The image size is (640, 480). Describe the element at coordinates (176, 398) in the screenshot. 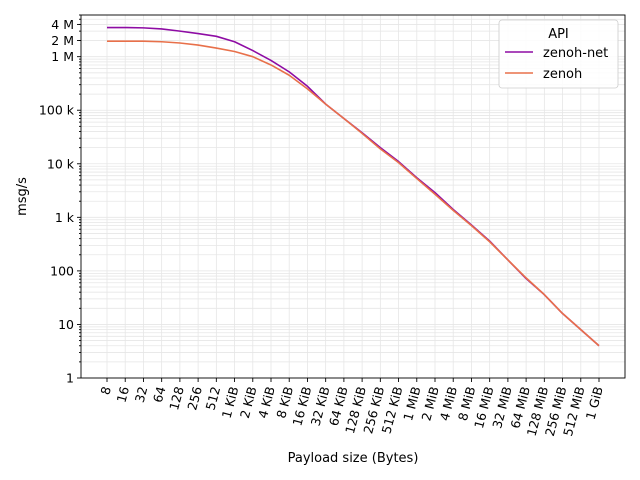

I see `x-tick-label: 128` at that location.